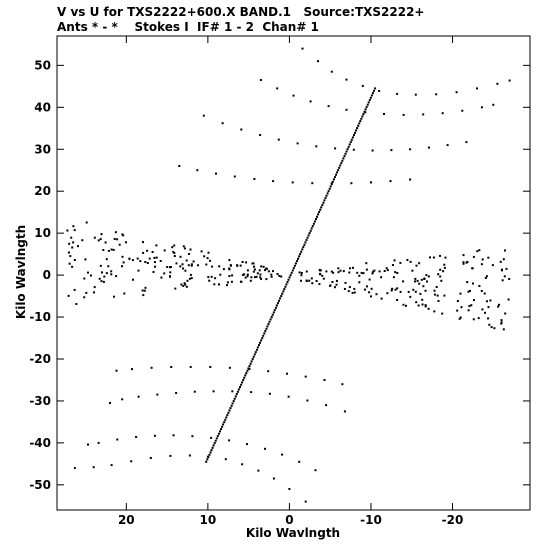 The width and height of the screenshot is (540, 547). I want to click on y-tick-labels: 50 40 30 20 10 0 -10 -20 -30 -40 -50, so click(40, 274).